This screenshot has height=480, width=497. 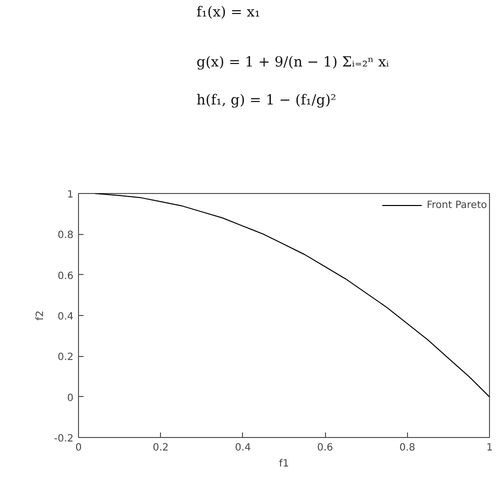 I want to click on legend-label: Front Pareto, so click(x=456, y=205).